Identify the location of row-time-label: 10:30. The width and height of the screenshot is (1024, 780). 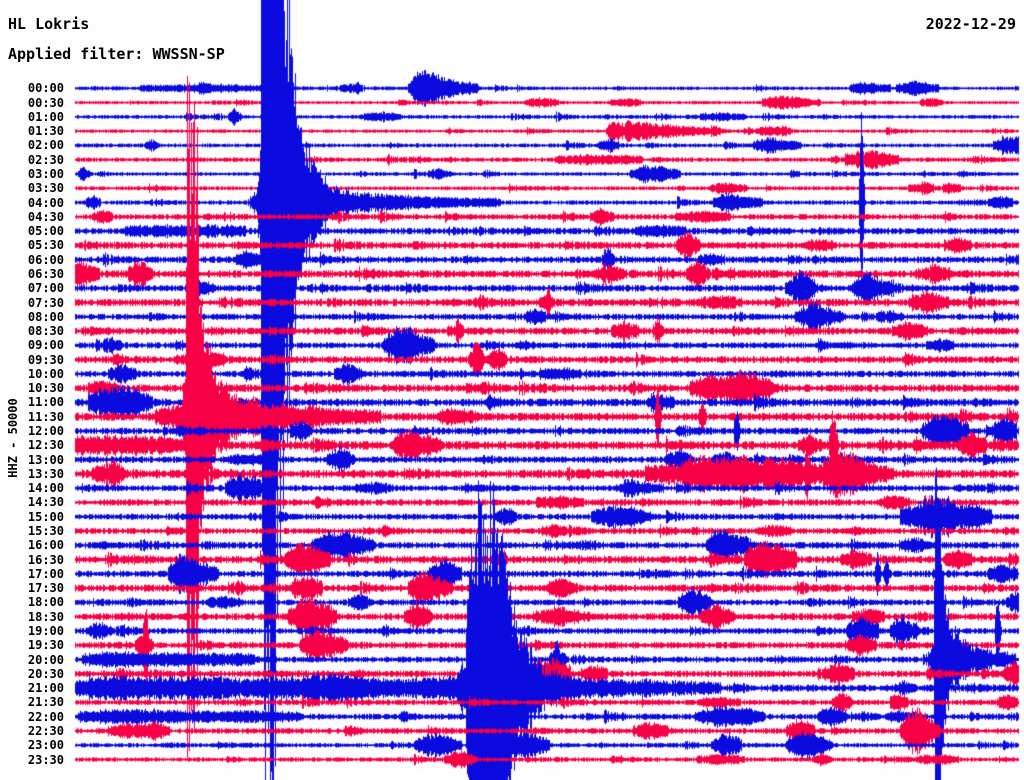
(45, 388).